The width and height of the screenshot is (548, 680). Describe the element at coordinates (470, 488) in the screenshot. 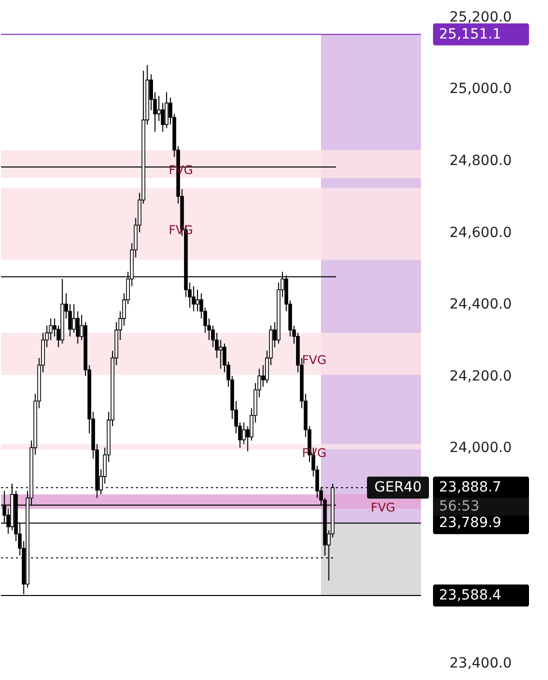

I see `ref-line-label: 23,888.7` at that location.